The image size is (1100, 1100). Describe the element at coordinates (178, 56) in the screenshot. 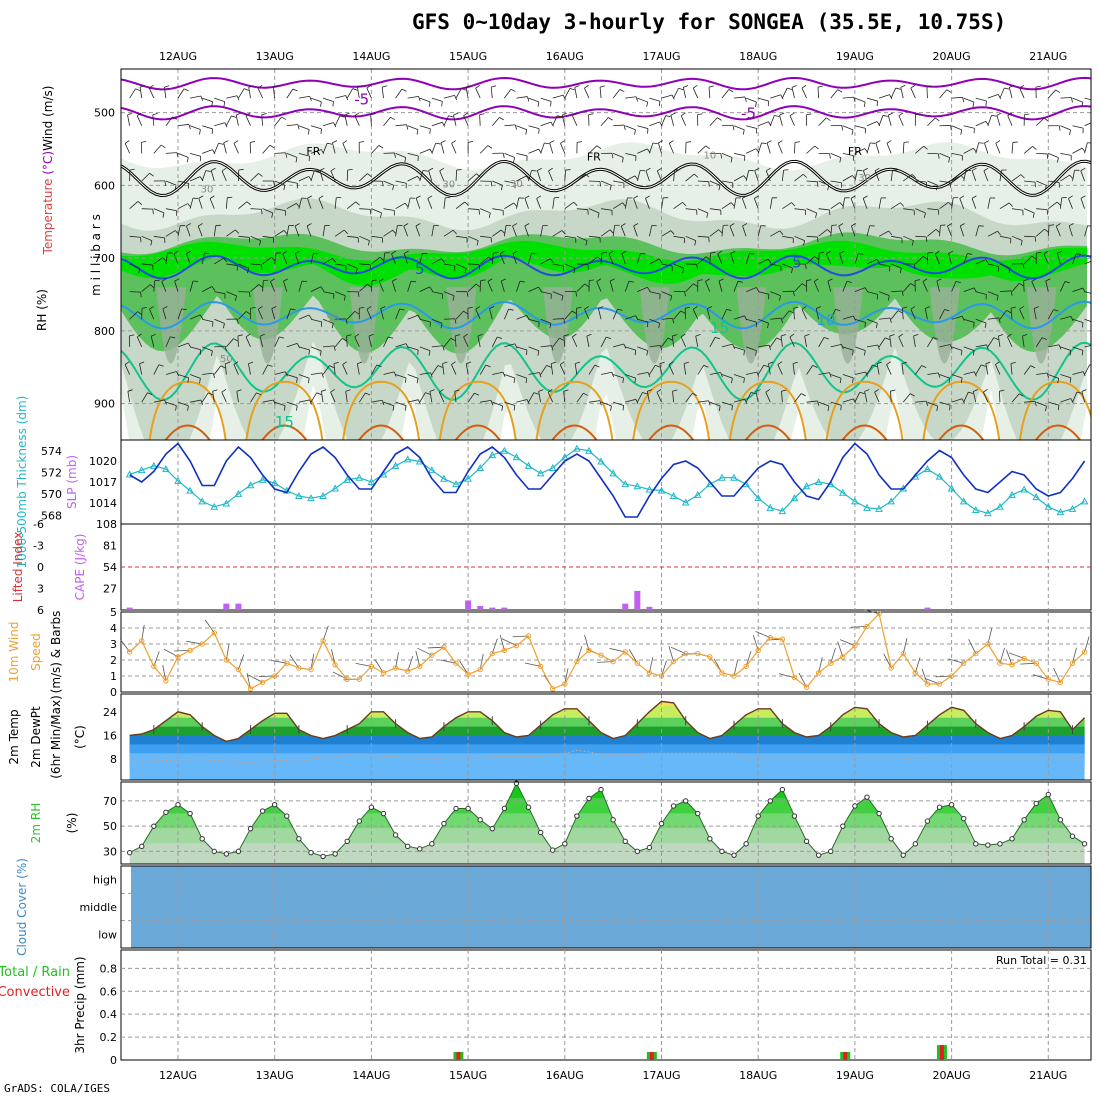

I see `day-label-top: 12AUG` at that location.